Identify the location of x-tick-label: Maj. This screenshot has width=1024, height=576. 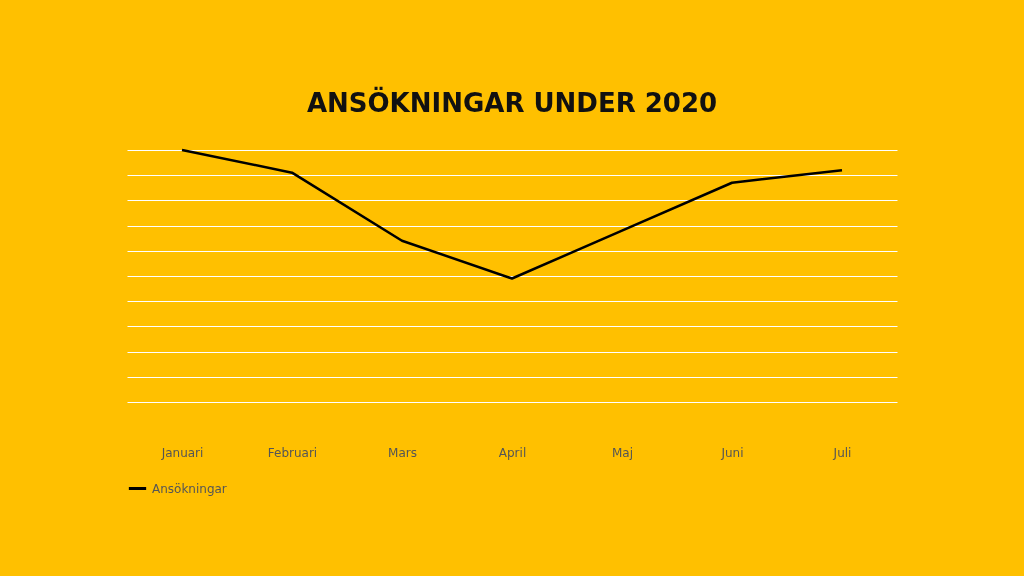
(622, 452).